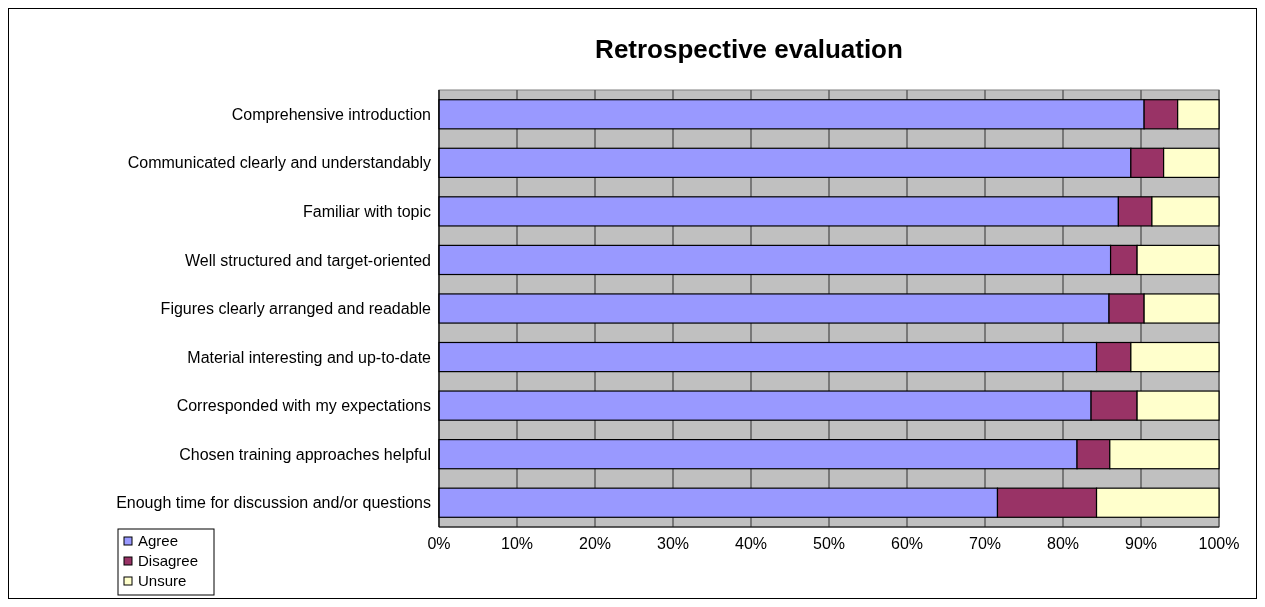 Image resolution: width=1265 pixels, height=607 pixels. What do you see at coordinates (673, 543) in the screenshot?
I see `x-tick-label: 30%` at bounding box center [673, 543].